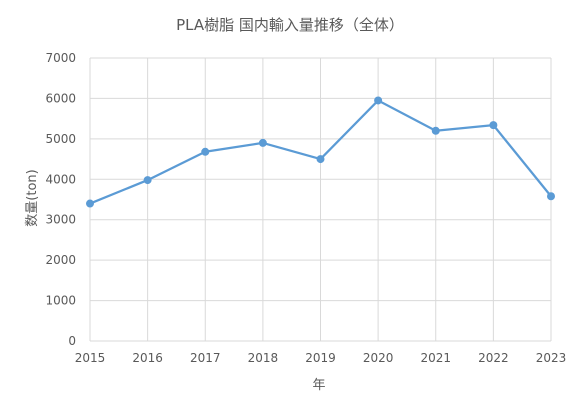 This screenshot has height=415, width=581. I want to click on y-tick-label: 5000, so click(60, 139).